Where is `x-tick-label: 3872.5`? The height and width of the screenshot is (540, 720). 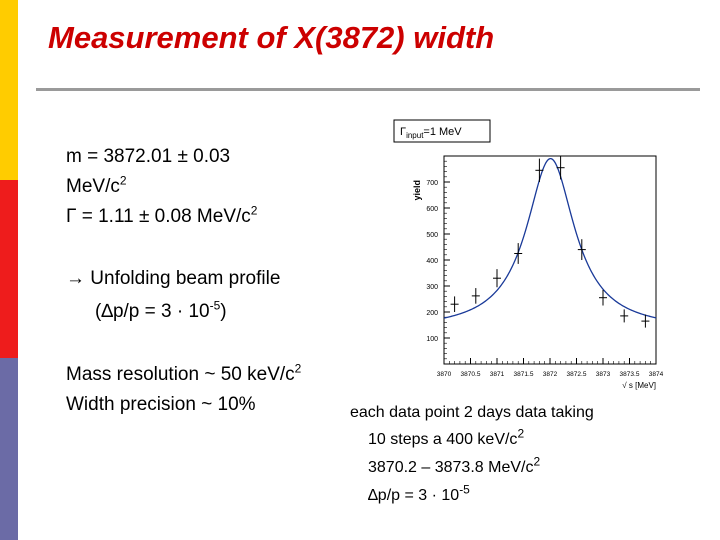 x-tick-label: 3872.5 is located at coordinates (577, 374).